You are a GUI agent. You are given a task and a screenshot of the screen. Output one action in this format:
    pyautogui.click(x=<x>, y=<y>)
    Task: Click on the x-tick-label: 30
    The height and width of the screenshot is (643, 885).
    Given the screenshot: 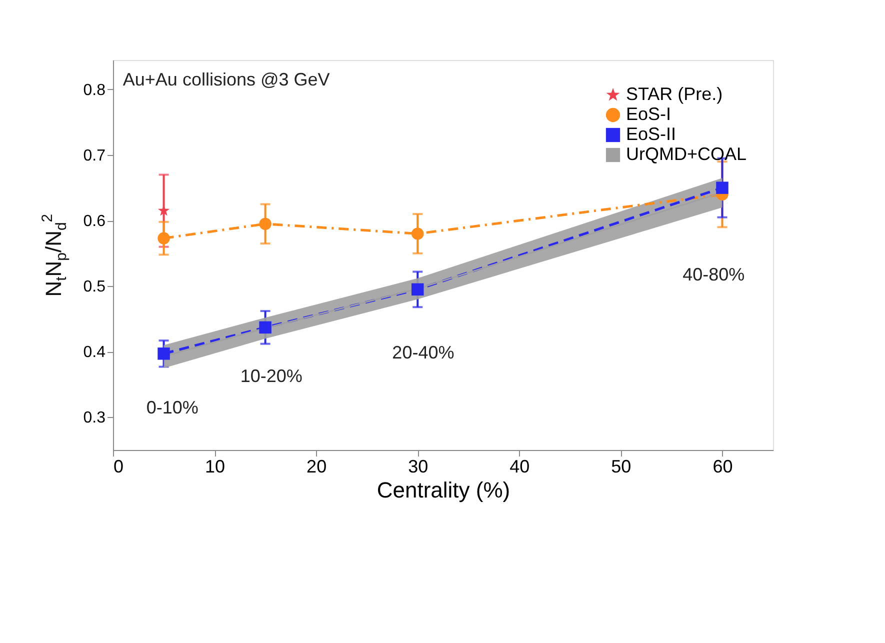 What is the action you would take?
    pyautogui.click(x=418, y=466)
    